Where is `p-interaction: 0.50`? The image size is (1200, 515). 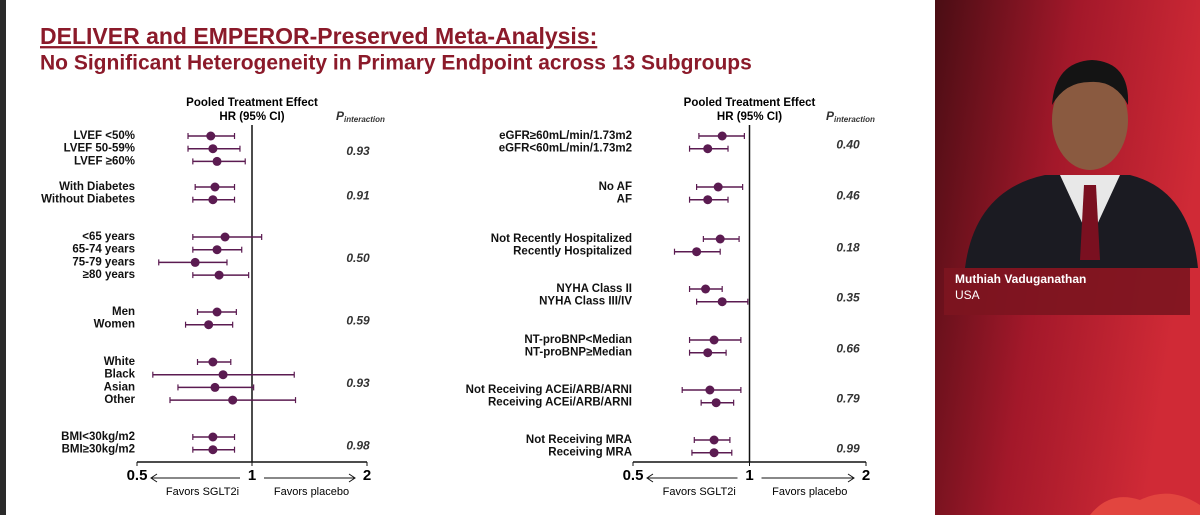 p-interaction: 0.50 is located at coordinates (358, 258).